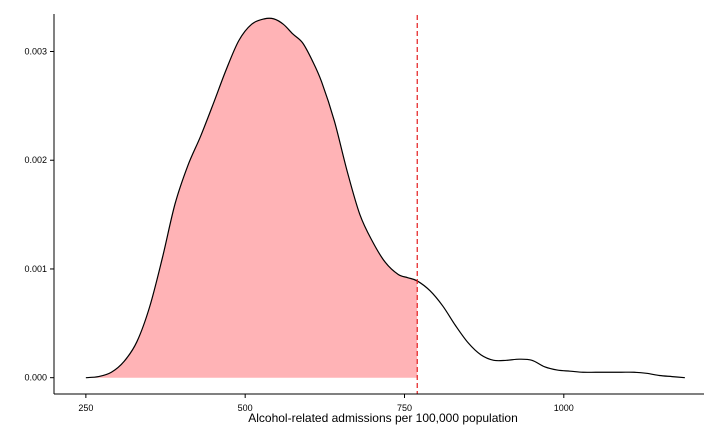 The image size is (720, 432). What do you see at coordinates (326, 403) in the screenshot?
I see `x-axis-ticks: 250 500 750 1000` at bounding box center [326, 403].